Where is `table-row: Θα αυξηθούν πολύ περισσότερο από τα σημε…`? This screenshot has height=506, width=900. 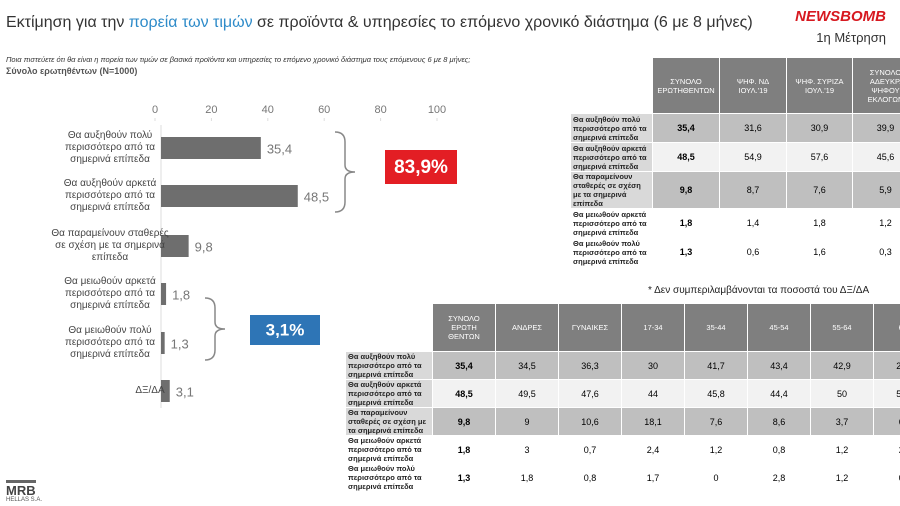
table-row: Θα αυξηθούν πολύ περισσότερο από τα σημε… is located at coordinates (622, 365).